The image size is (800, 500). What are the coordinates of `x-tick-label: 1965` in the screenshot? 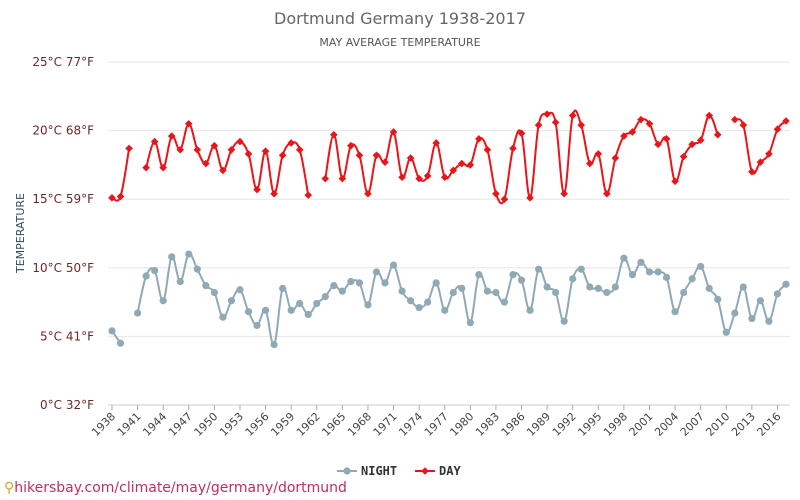 It's located at (333, 424).